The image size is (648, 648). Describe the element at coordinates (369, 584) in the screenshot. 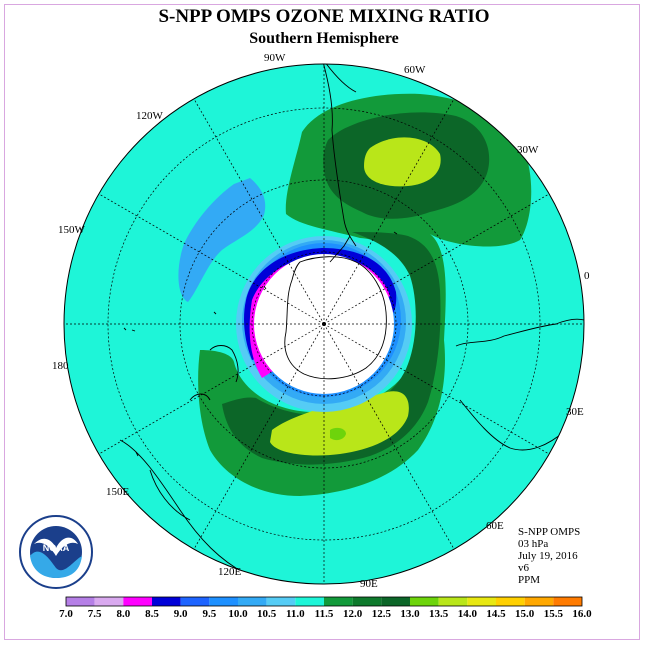

I see `lon-label-90e: 90E` at that location.